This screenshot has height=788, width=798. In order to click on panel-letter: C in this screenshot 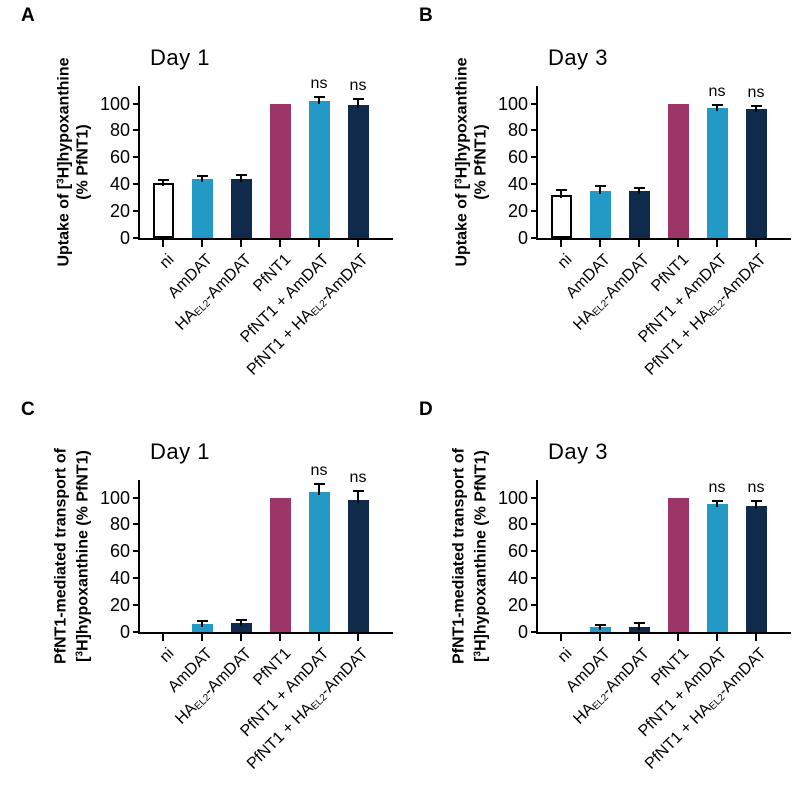, I will do `click(28, 409)`.